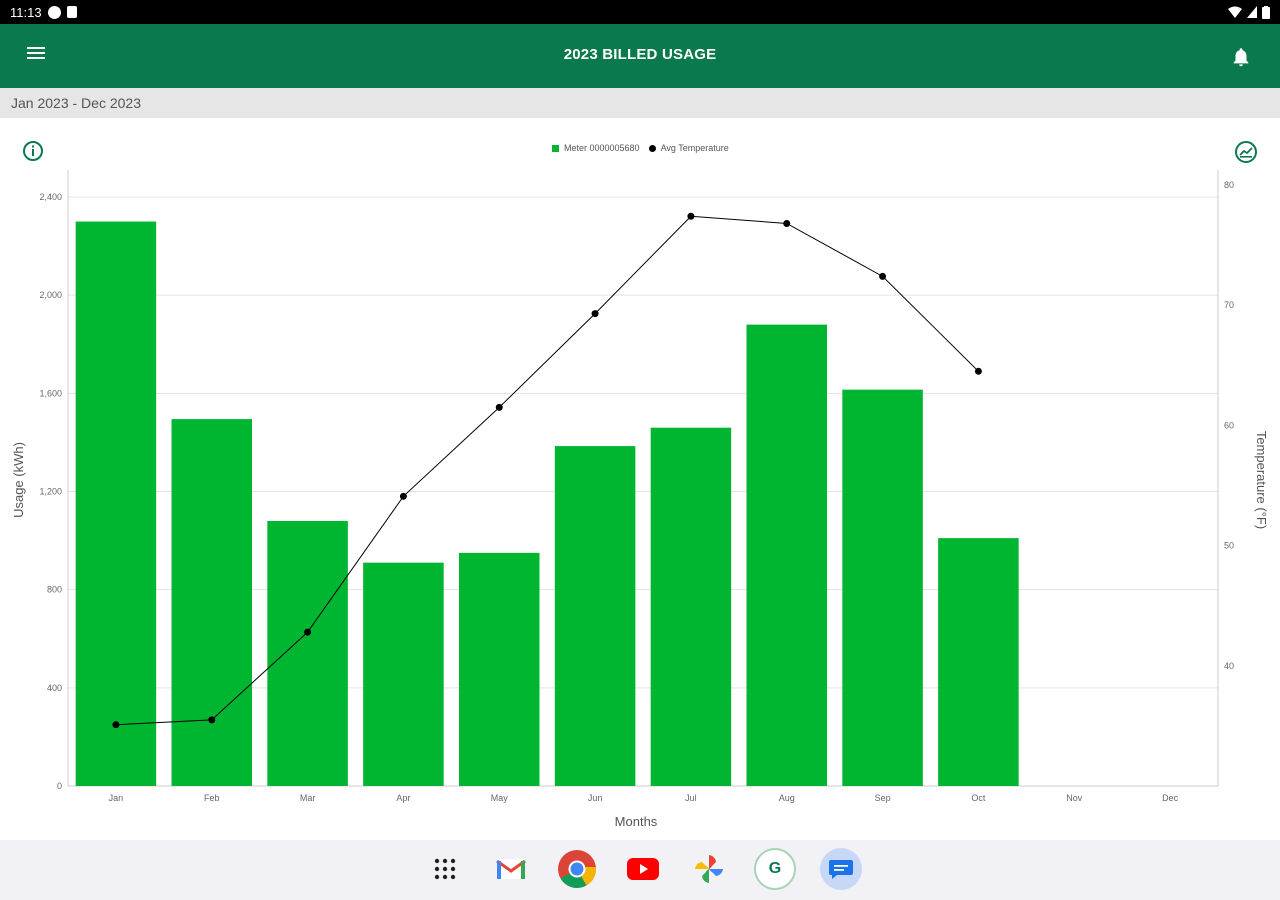 The width and height of the screenshot is (1280, 900). What do you see at coordinates (33, 151) in the screenshot?
I see `info-icon` at bounding box center [33, 151].